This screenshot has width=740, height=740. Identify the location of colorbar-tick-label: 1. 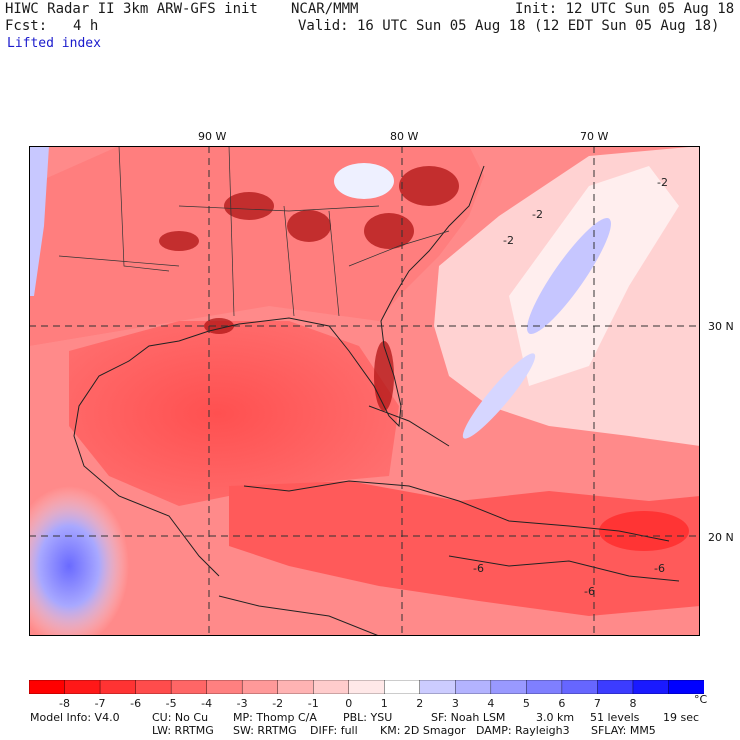
(384, 703).